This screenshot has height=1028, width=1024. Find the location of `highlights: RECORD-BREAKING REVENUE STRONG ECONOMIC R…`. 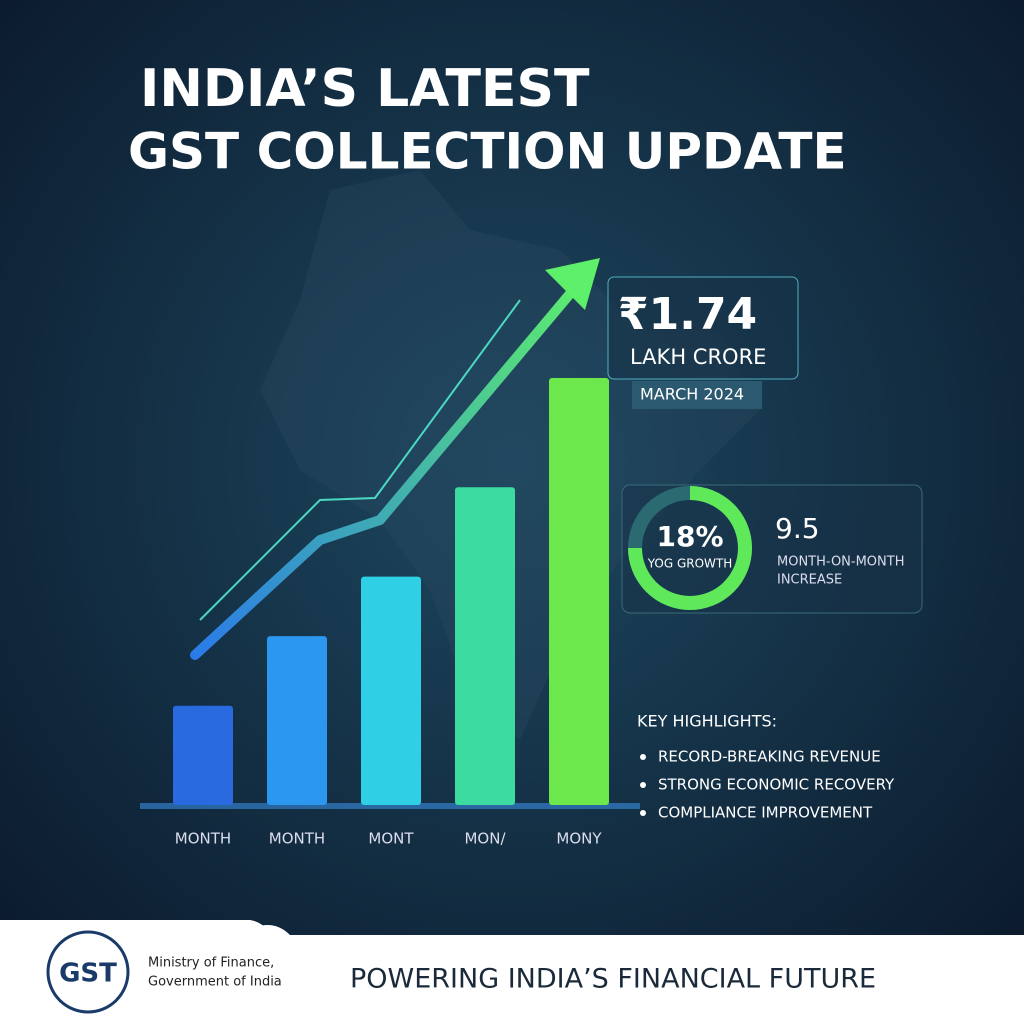

highlights: RECORD-BREAKING REVENUE STRONG ECONOMIC R… is located at coordinates (767, 785).